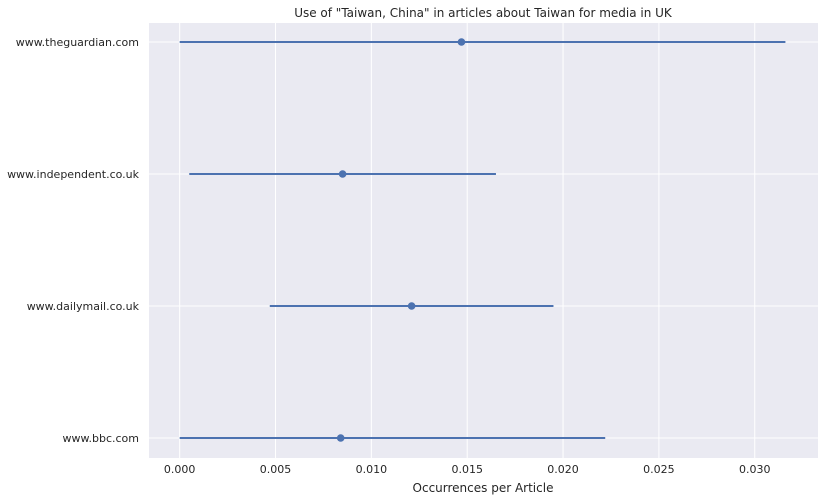 This screenshot has width=825, height=501. I want to click on x-axis-ticks: 0.000 0.005 0.010 0.015 0.020 0.025 0.030, so click(467, 469).